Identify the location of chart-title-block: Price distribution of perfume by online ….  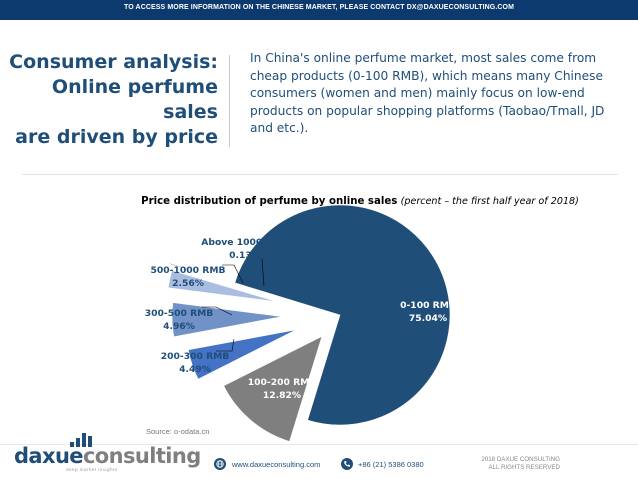
(360, 201).